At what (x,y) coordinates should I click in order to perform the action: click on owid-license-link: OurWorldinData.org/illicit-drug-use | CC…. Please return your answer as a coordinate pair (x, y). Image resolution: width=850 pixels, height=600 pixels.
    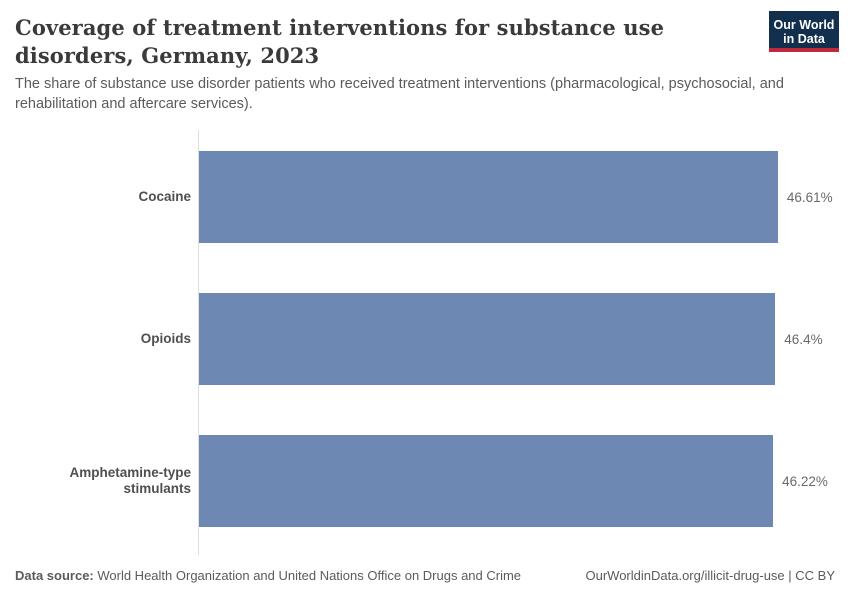
    Looking at the image, I should click on (710, 575).